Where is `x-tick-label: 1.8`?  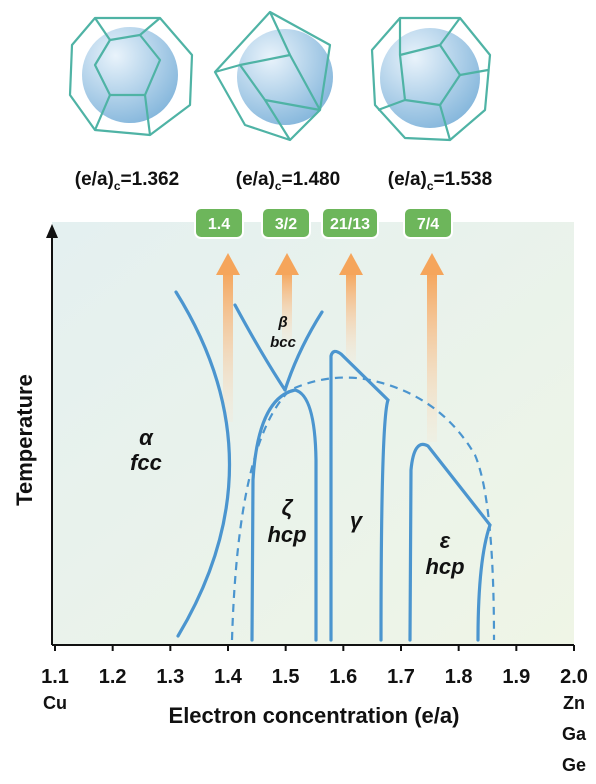 x-tick-label: 1.8 is located at coordinates (459, 677).